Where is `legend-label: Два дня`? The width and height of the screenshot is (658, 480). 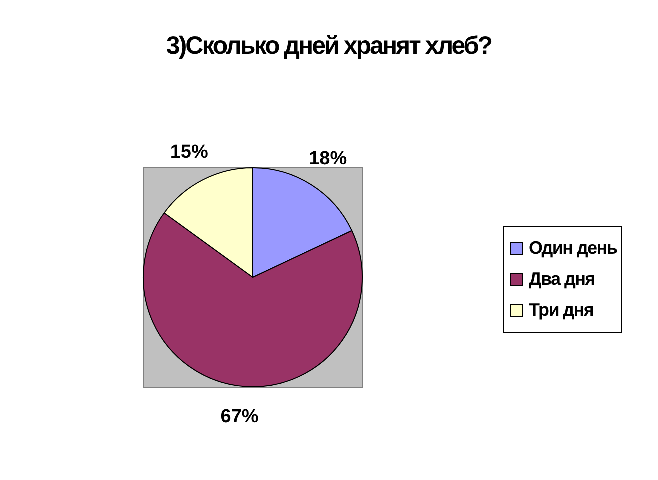
legend-label: Два дня is located at coordinates (562, 279).